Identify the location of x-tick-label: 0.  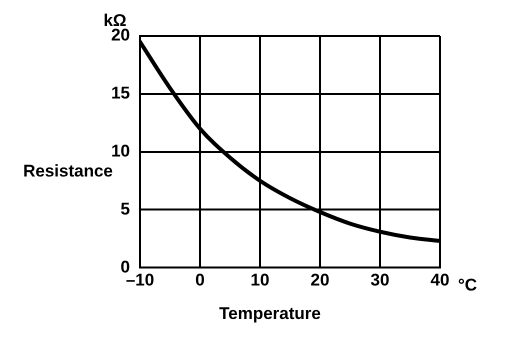
(200, 280).